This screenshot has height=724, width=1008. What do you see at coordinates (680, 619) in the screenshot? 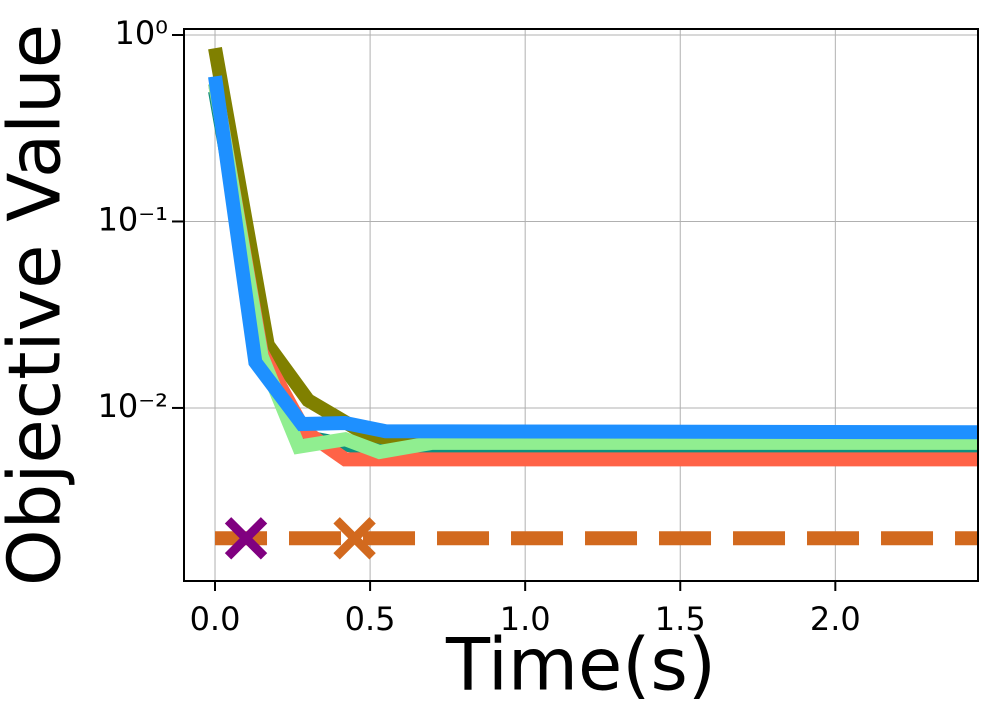
I see `x-tick-label: 1.5` at bounding box center [680, 619].